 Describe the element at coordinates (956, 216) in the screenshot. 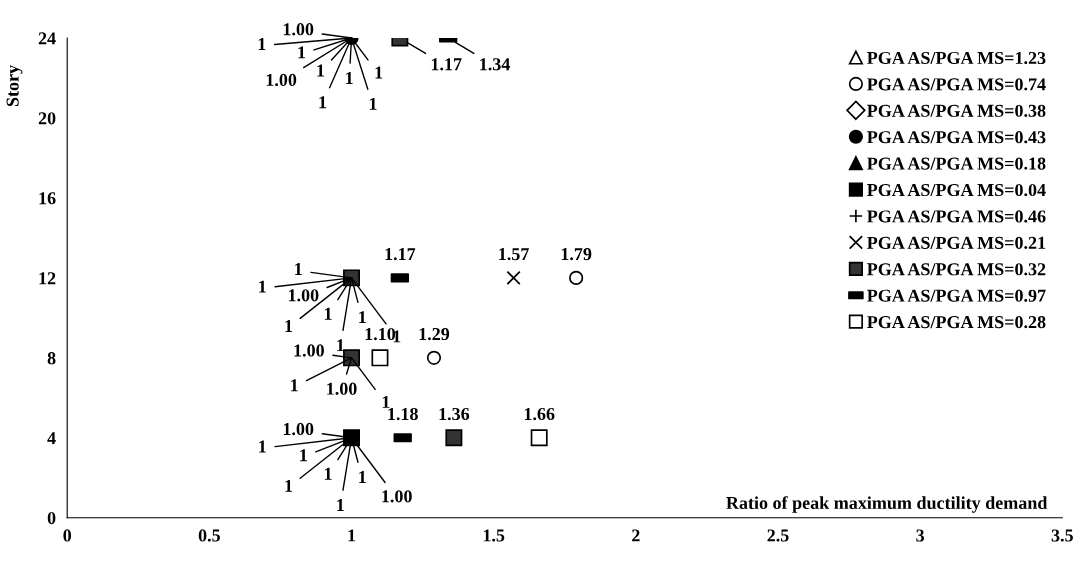

I see `legend-label: PGA AS/PGA MS=0.46` at that location.